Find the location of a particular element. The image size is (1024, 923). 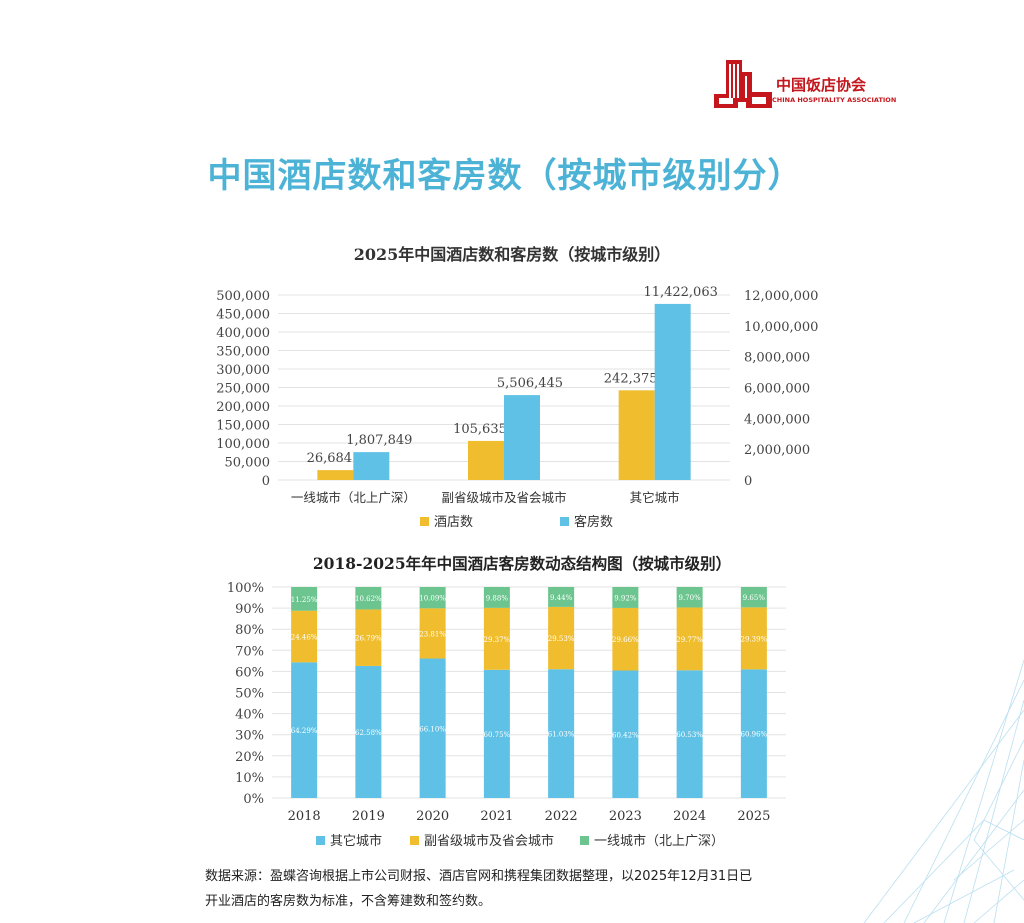

segment-data-label: 10.62% is located at coordinates (368, 599).